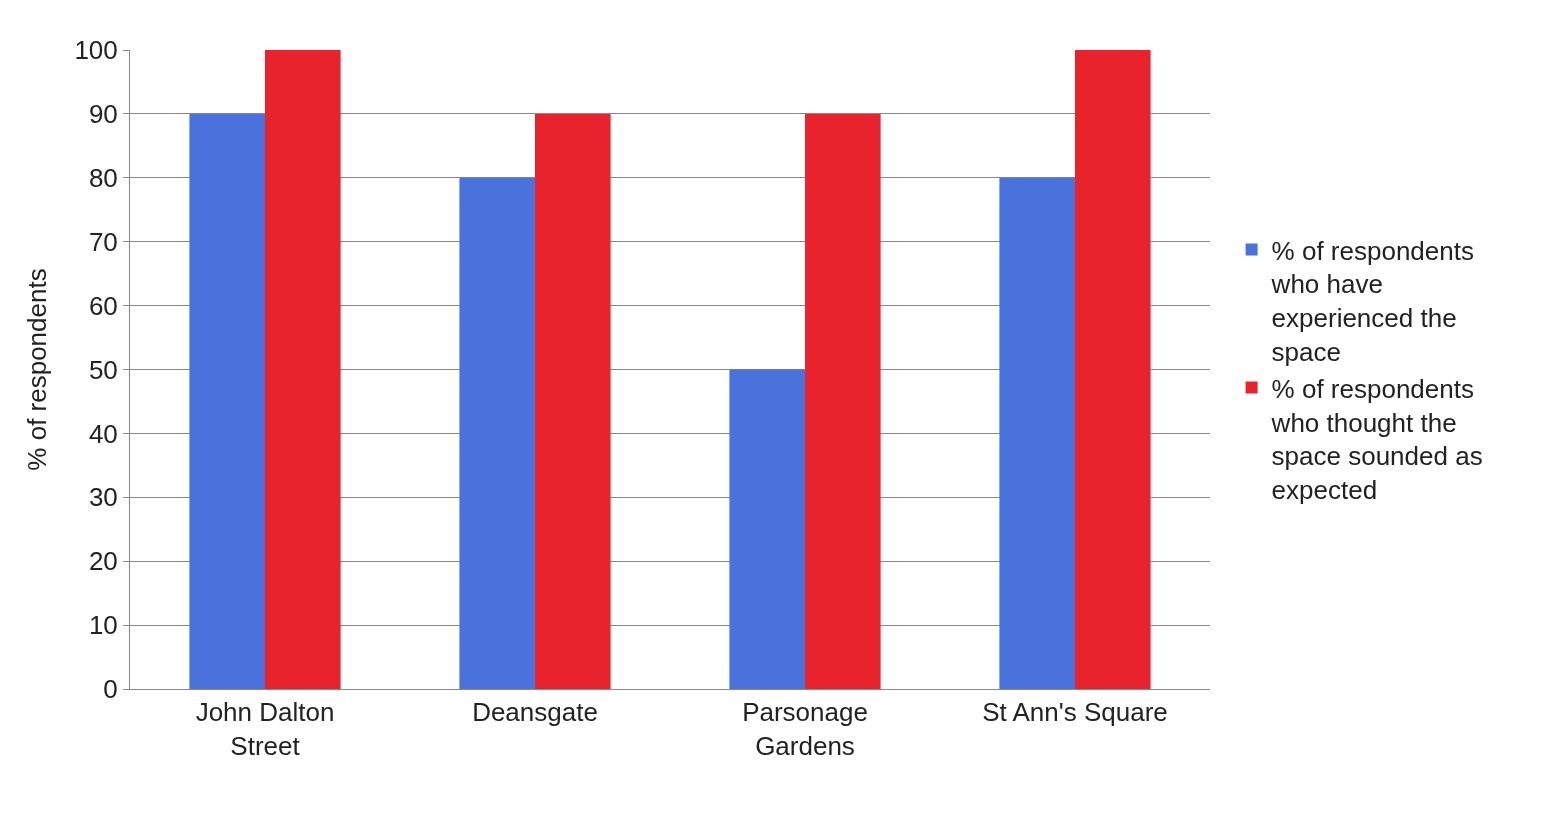 The width and height of the screenshot is (1560, 829). What do you see at coordinates (103, 305) in the screenshot?
I see `y-tick-label: 60` at bounding box center [103, 305].